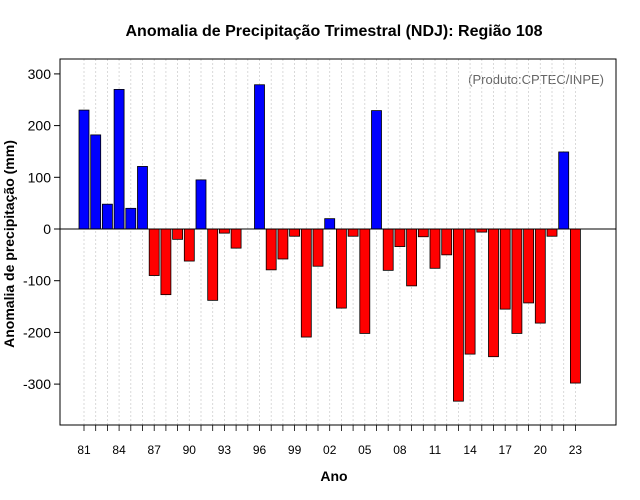 Image resolution: width=640 pixels, height=500 pixels. What do you see at coordinates (400, 237) in the screenshot?
I see `bar-2008` at bounding box center [400, 237].